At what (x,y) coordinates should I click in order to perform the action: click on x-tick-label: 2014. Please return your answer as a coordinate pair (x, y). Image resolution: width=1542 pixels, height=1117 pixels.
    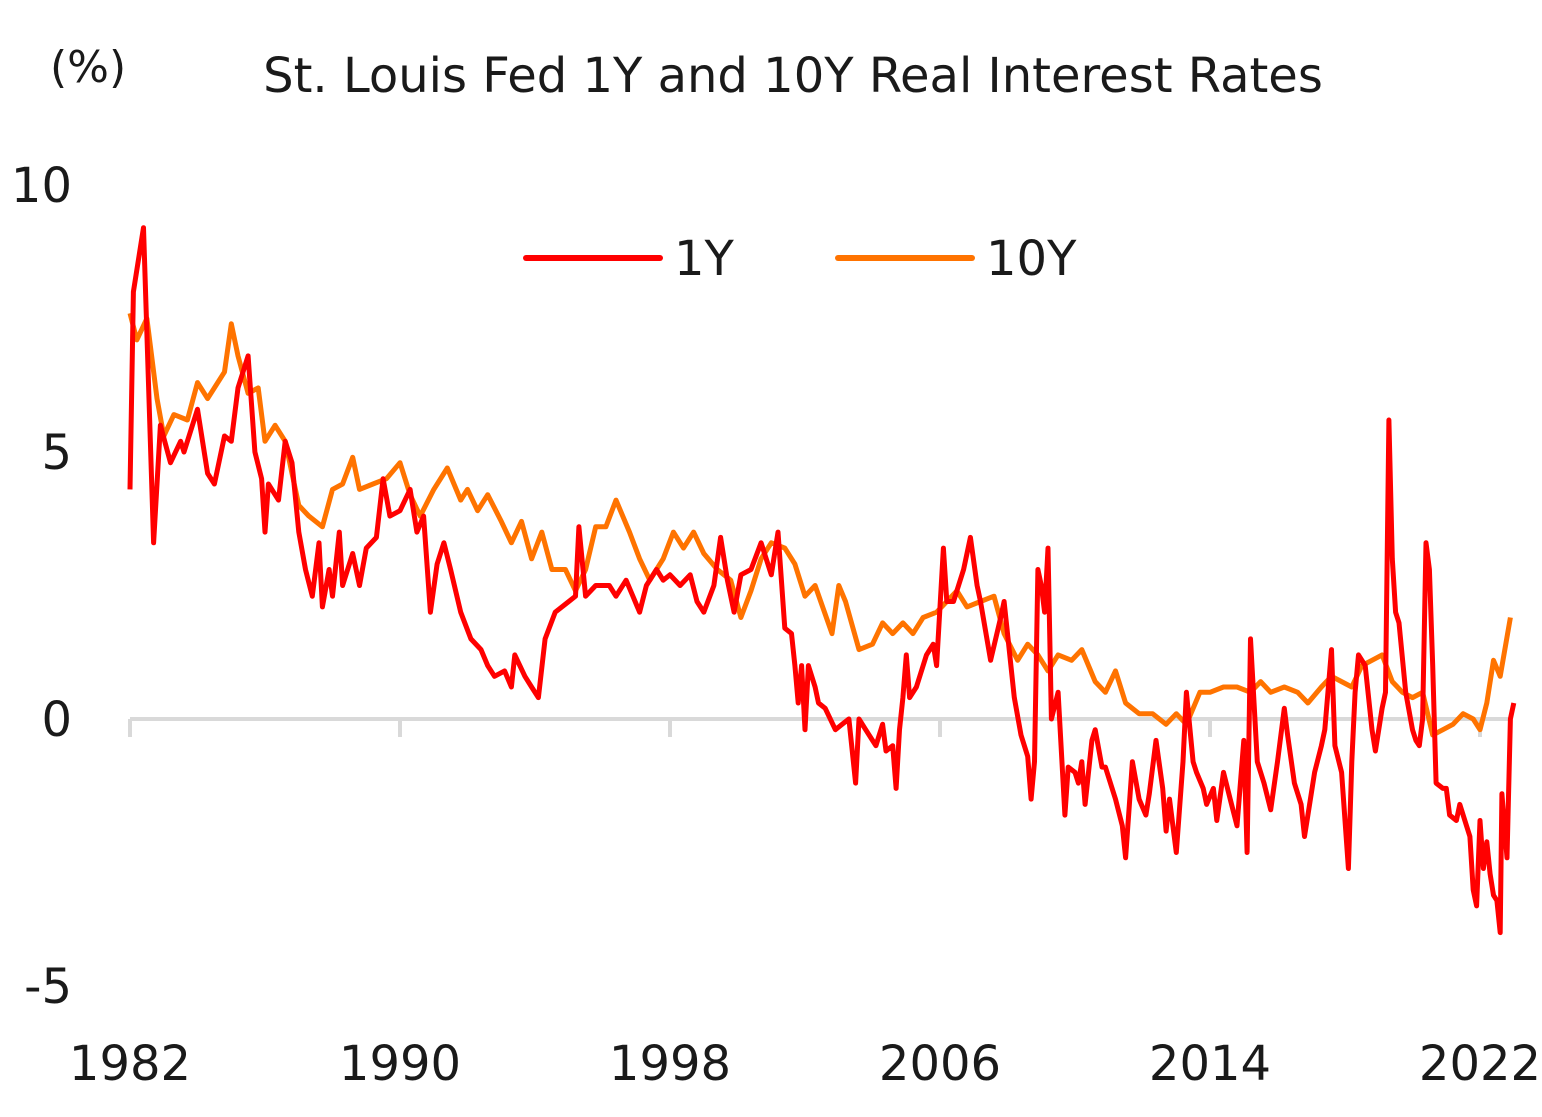
    Looking at the image, I should click on (1210, 1064).